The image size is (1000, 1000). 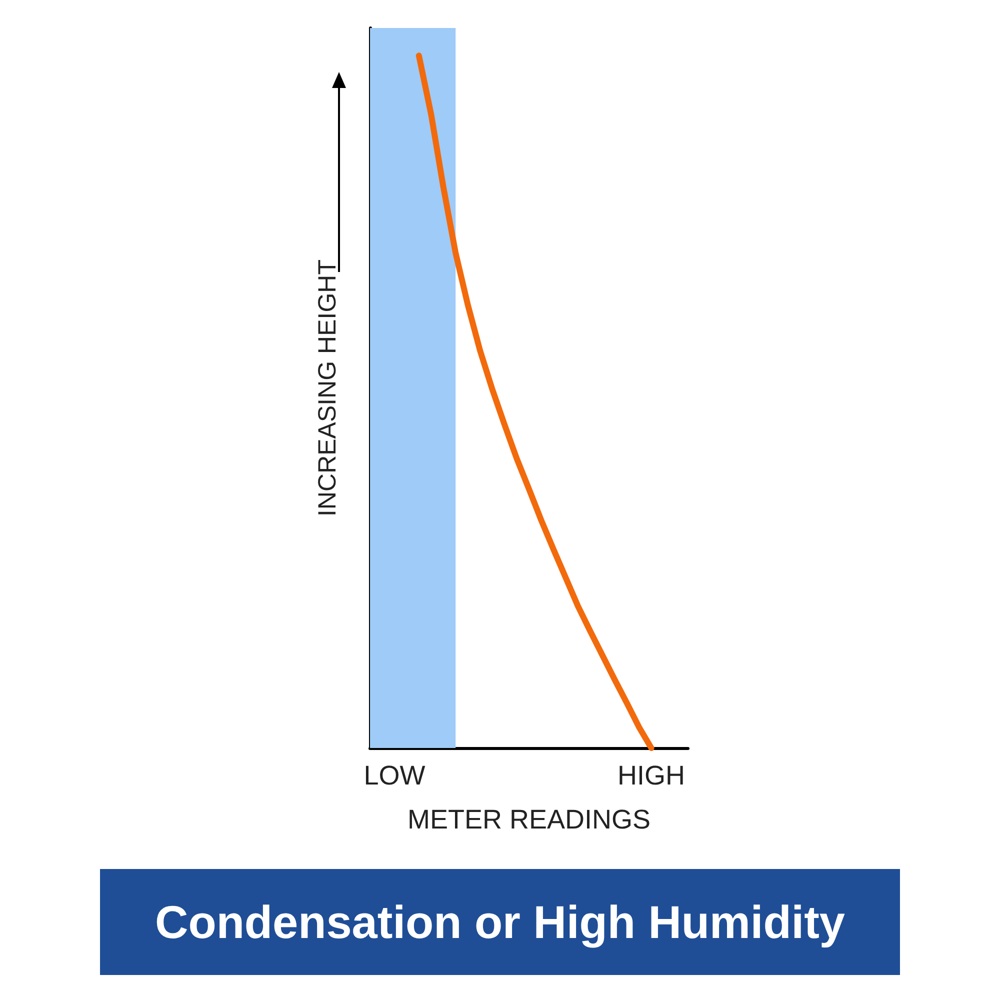 What do you see at coordinates (328, 388) in the screenshot?
I see `y-axis-title: INCREASING HEIGHT` at bounding box center [328, 388].